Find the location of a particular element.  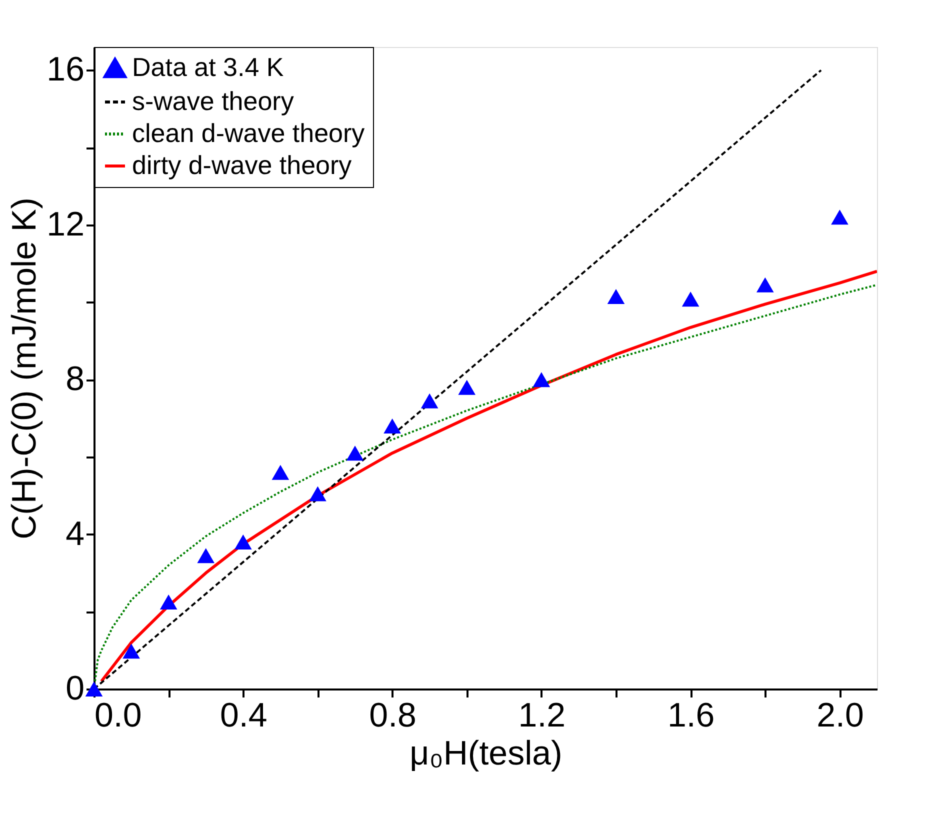

y-tick-label: 0 is located at coordinates (75, 689).